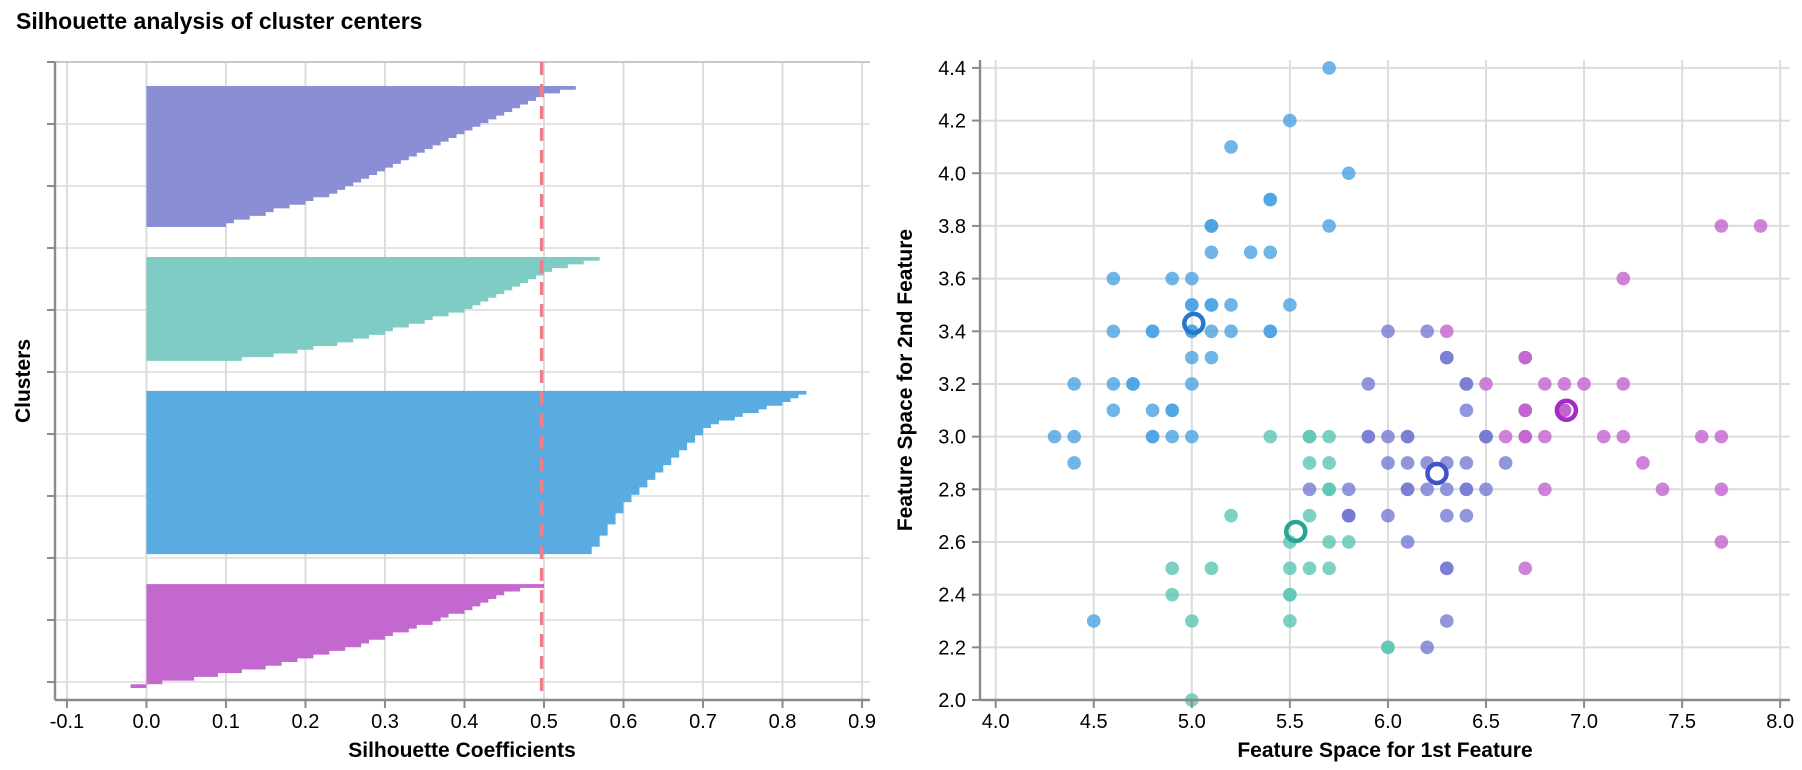  I want to click on silhouette-band-cluster-magenta, so click(337, 636).